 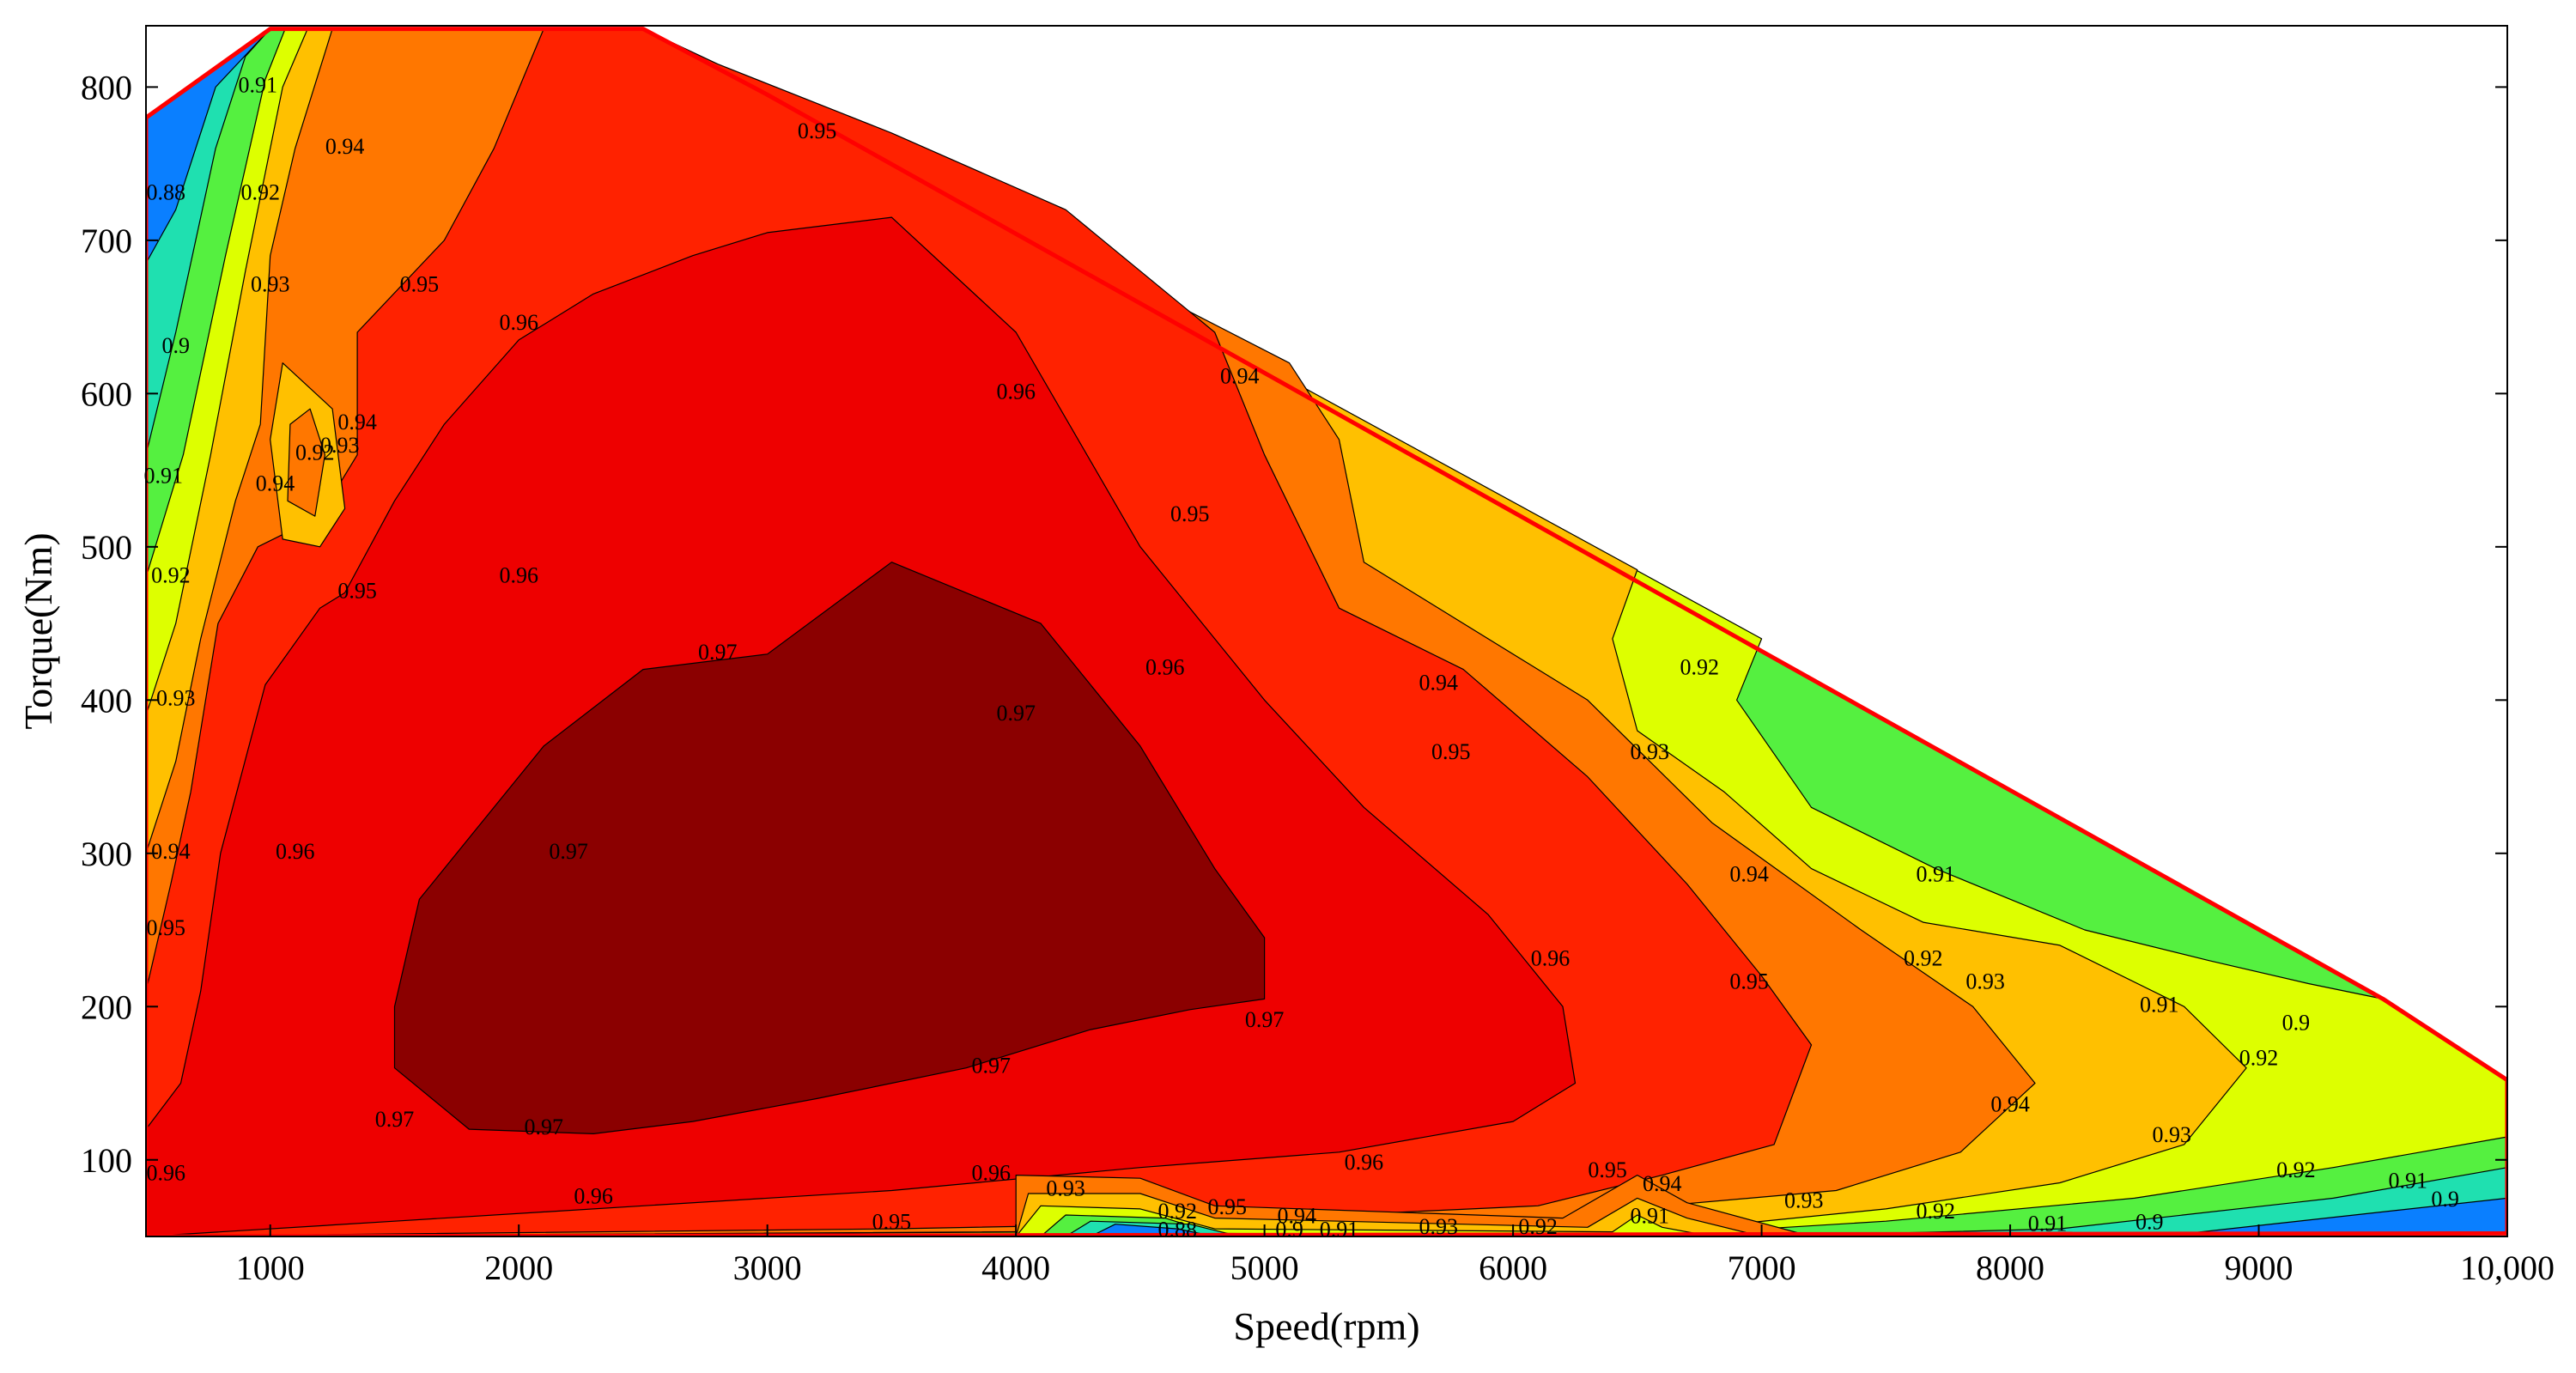 I want to click on x-tick-label: 2000, so click(x=519, y=1267).